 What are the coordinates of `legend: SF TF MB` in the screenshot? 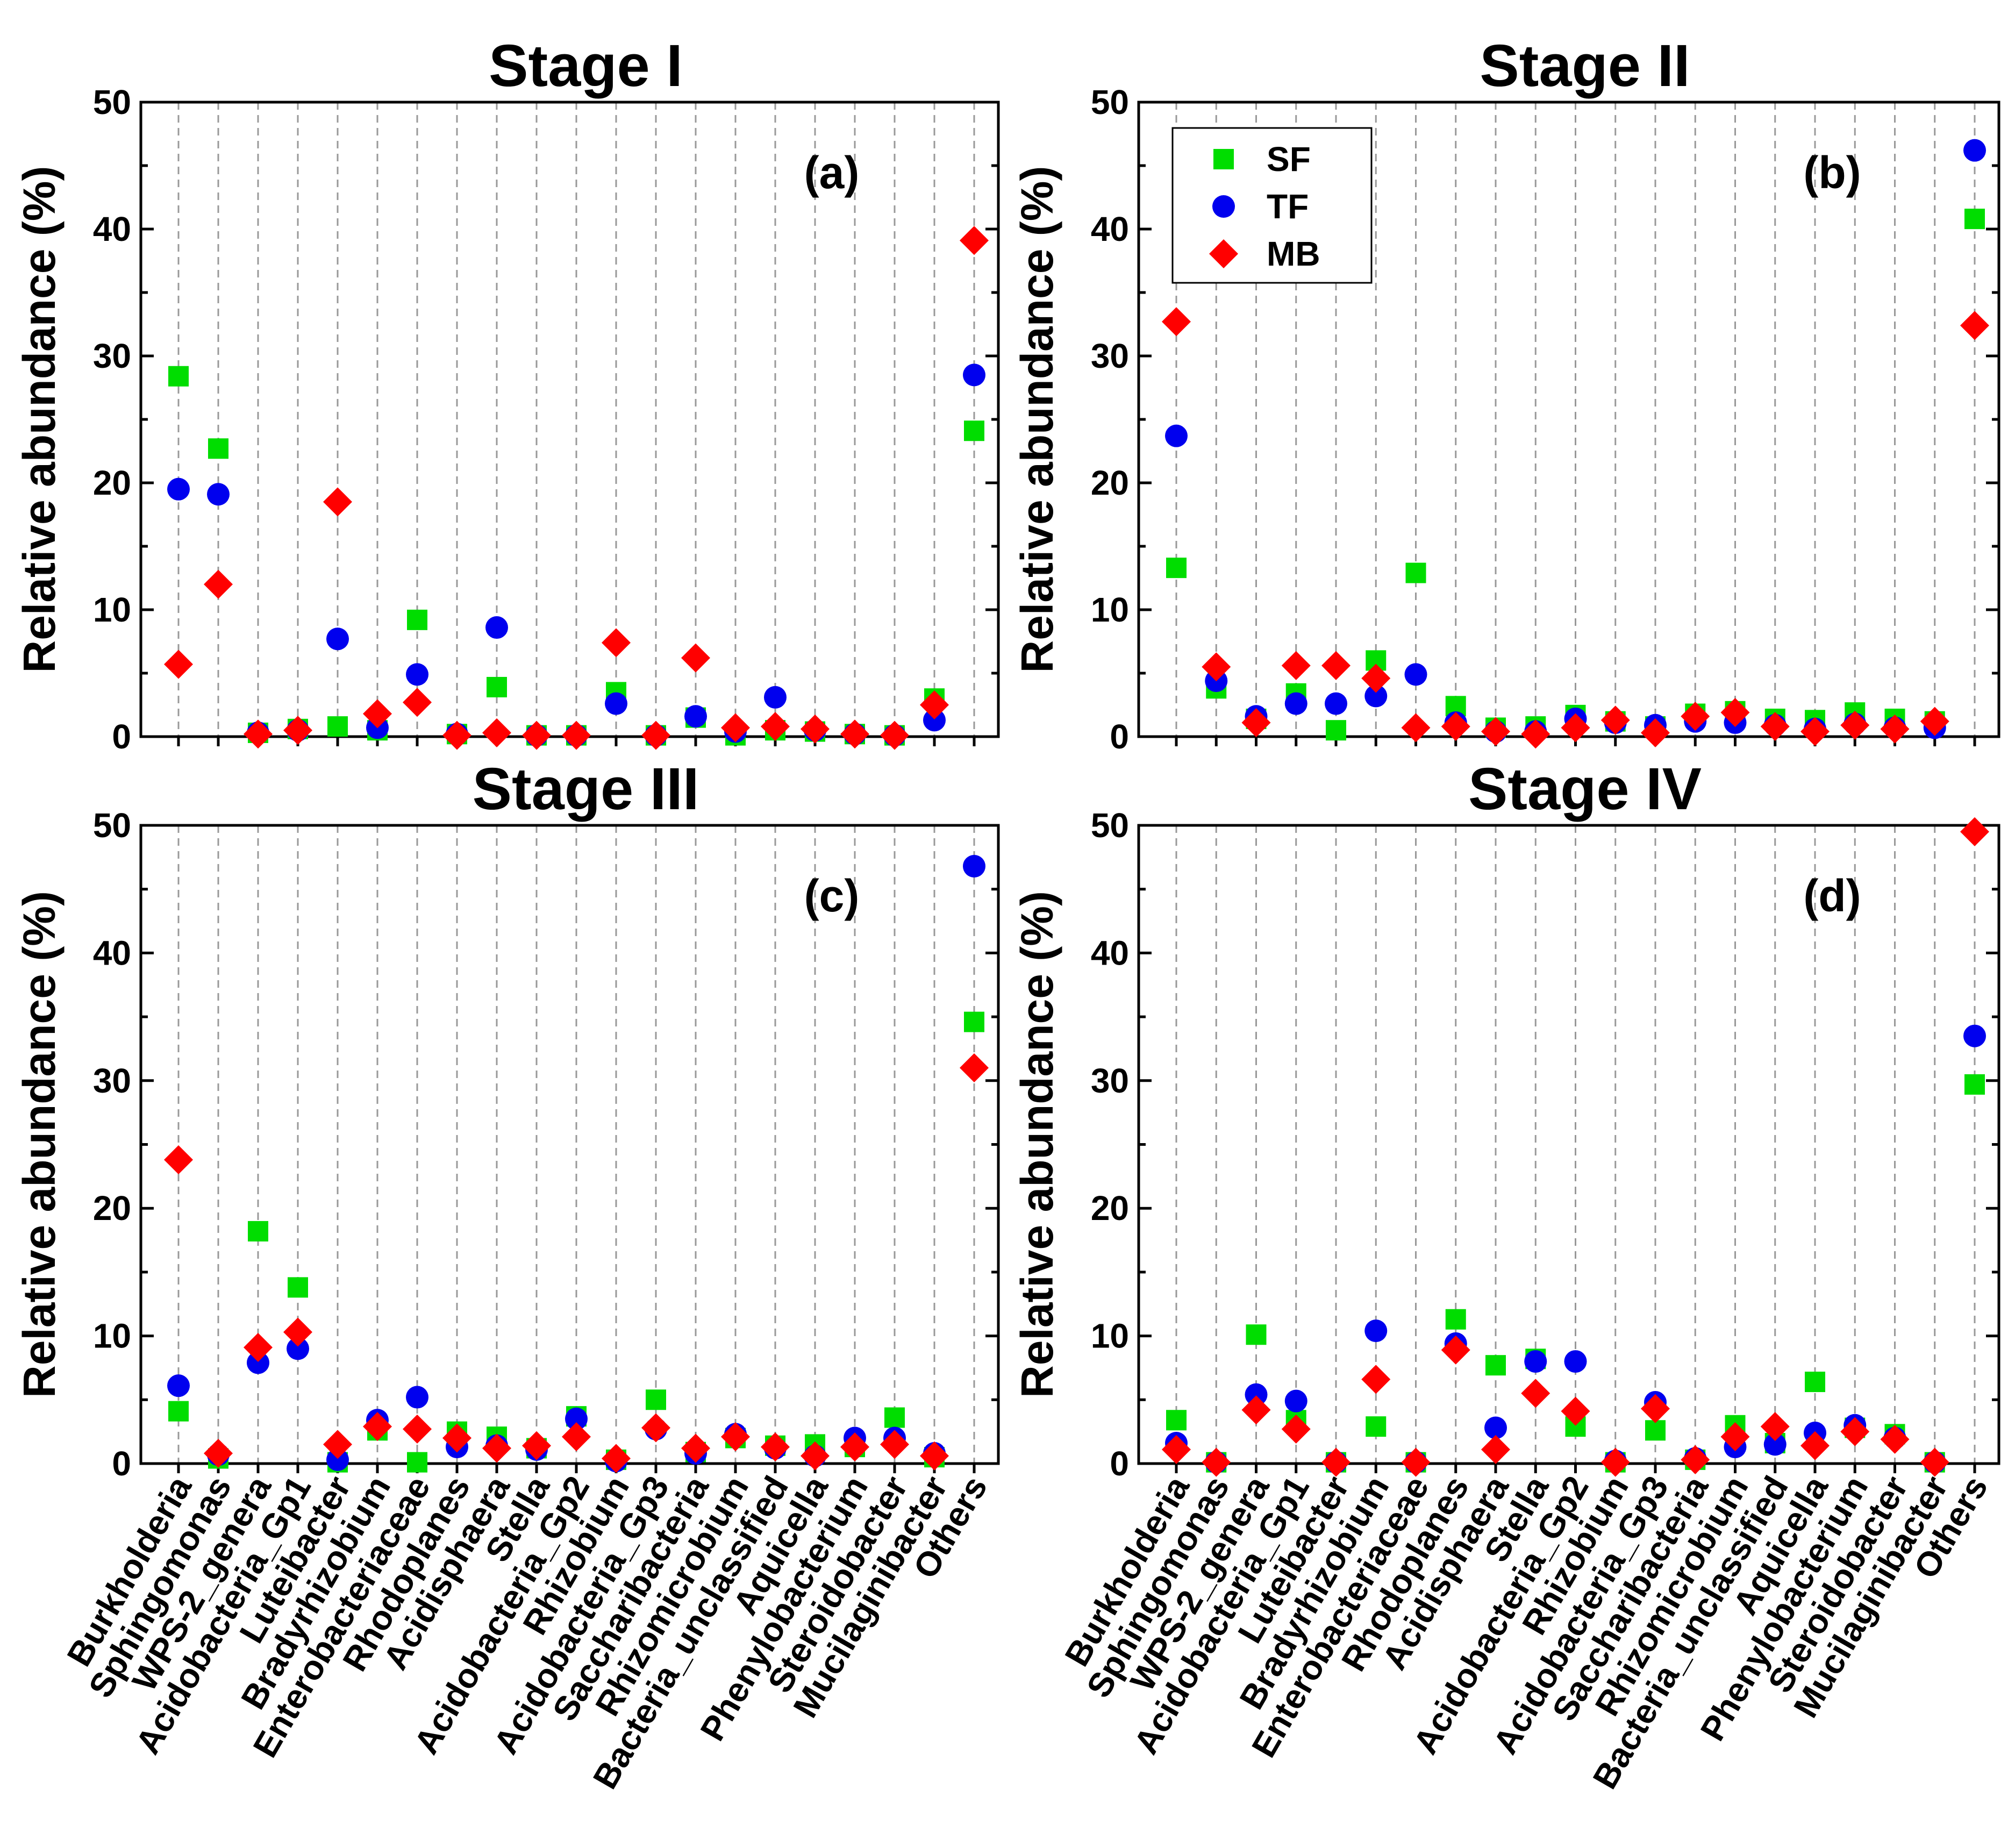 It's located at (1272, 205).